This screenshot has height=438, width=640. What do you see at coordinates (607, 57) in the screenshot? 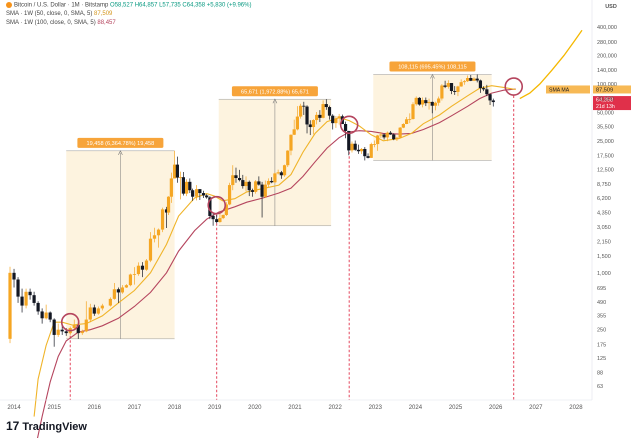
I see `y-tick-label: 200,000` at bounding box center [607, 57].